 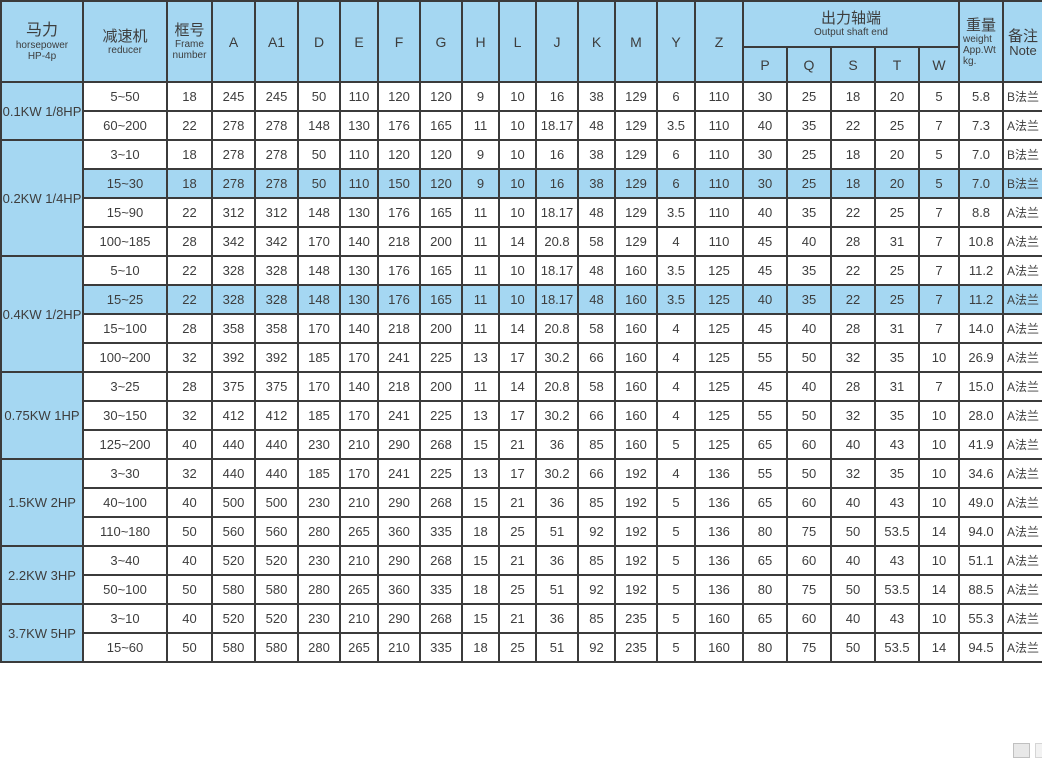 What do you see at coordinates (981, 444) in the screenshot?
I see `weight-cell: 41.9` at bounding box center [981, 444].